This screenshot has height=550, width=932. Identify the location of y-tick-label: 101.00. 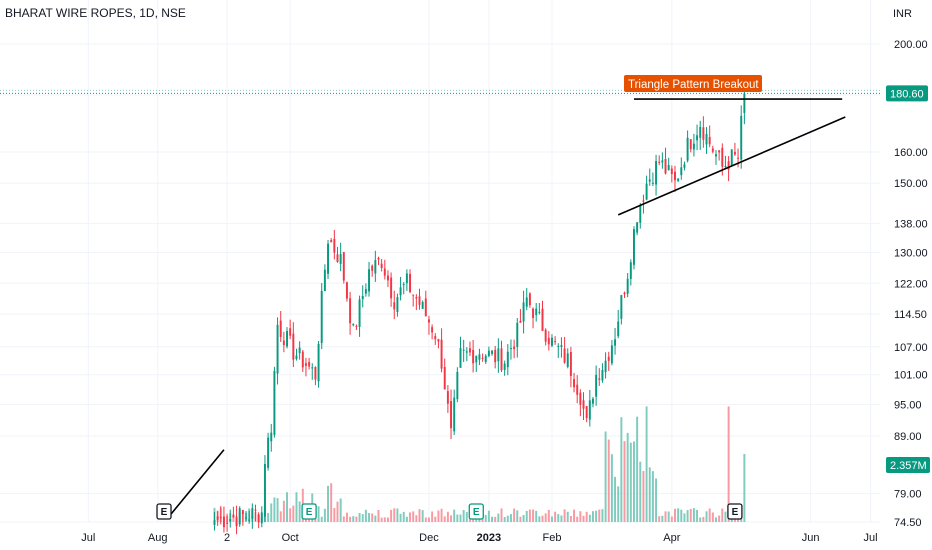
(911, 376).